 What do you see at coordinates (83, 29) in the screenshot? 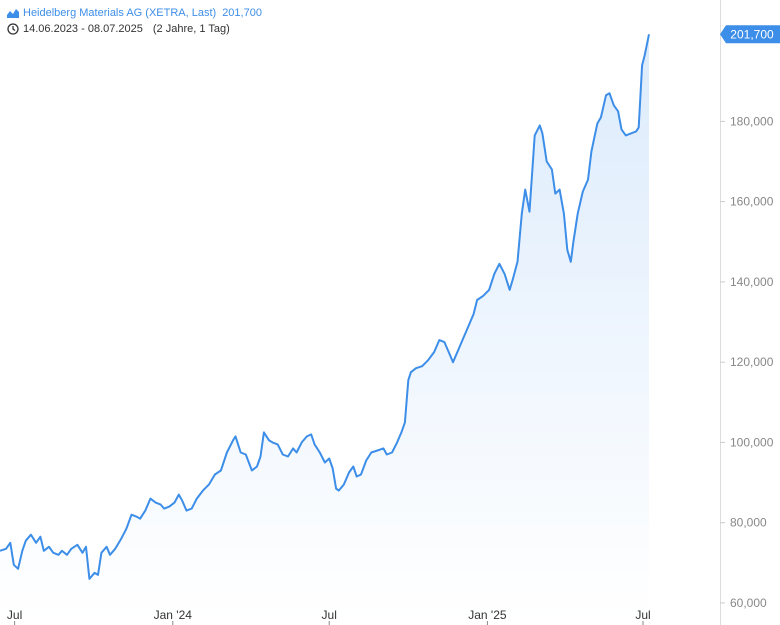
I see `date-range: 14.06.2023 - 08.07.2025` at bounding box center [83, 29].